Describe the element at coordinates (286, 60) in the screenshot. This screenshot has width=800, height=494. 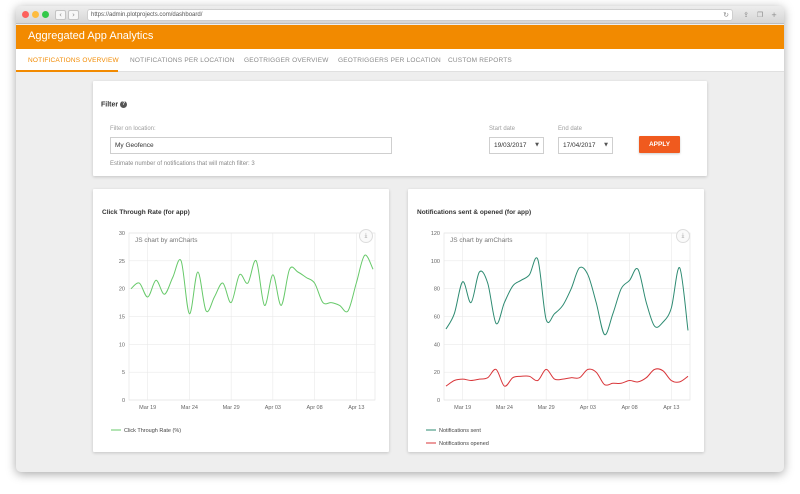
I see `tab-geotrigger-overview: GEOTRIGGER OVERVIEW` at that location.